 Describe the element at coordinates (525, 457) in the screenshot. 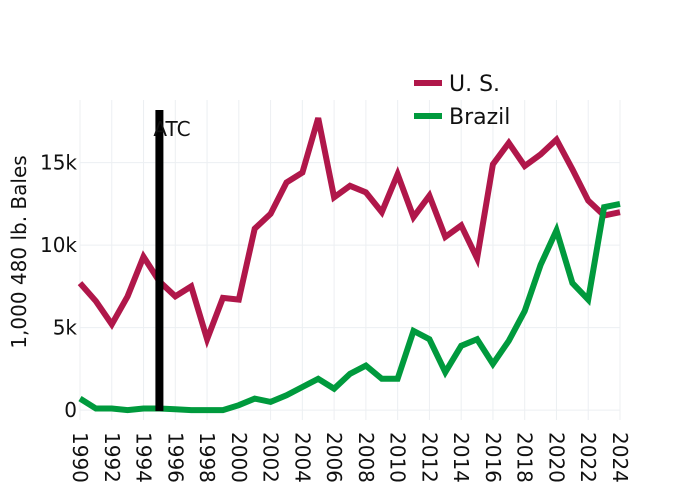

I see `x-tick-label: 2018` at that location.